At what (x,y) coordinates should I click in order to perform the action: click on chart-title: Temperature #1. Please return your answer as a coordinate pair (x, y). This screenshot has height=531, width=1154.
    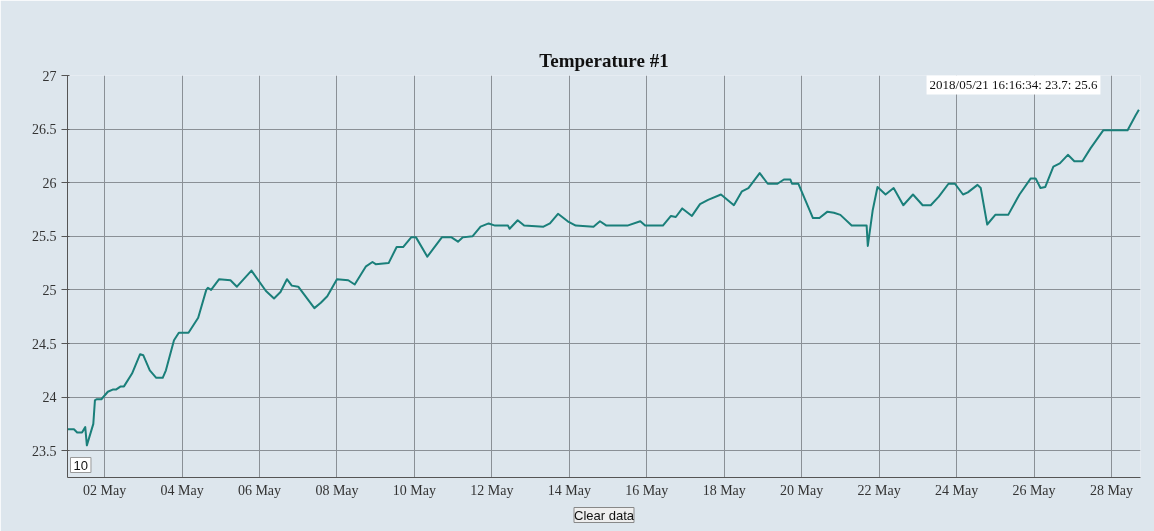
    Looking at the image, I should click on (604, 60).